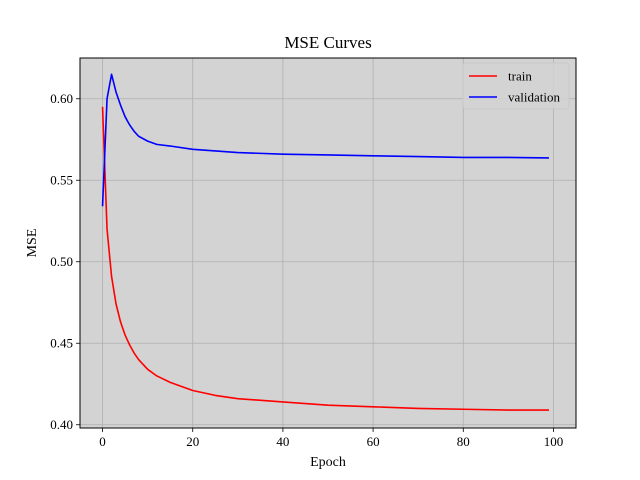  What do you see at coordinates (373, 441) in the screenshot?
I see `x-tick-label: 60` at bounding box center [373, 441].